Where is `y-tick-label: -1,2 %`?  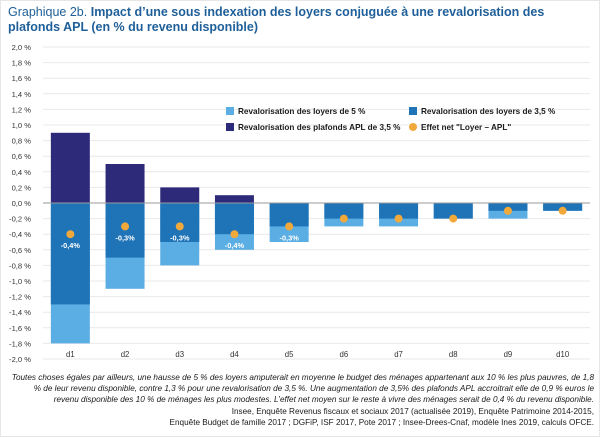 y-tick-label: -1,2 % is located at coordinates (20, 297).